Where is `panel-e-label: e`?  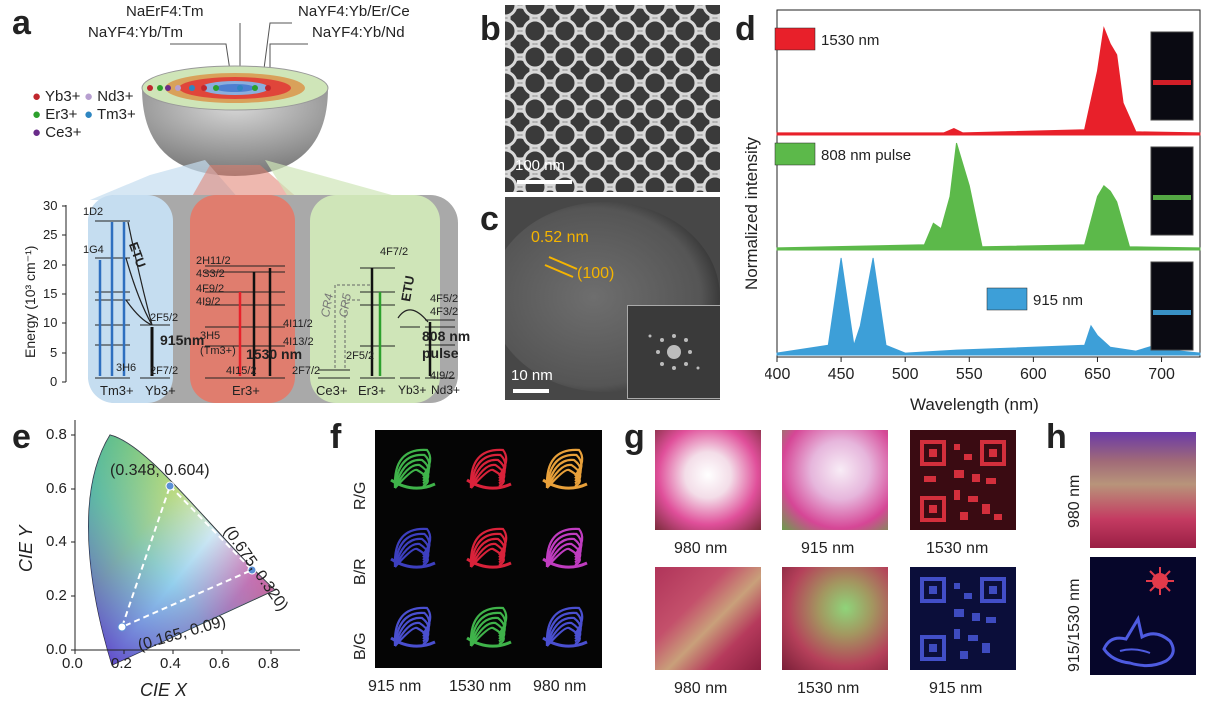
panel-e-label: e is located at coordinates (21, 437).